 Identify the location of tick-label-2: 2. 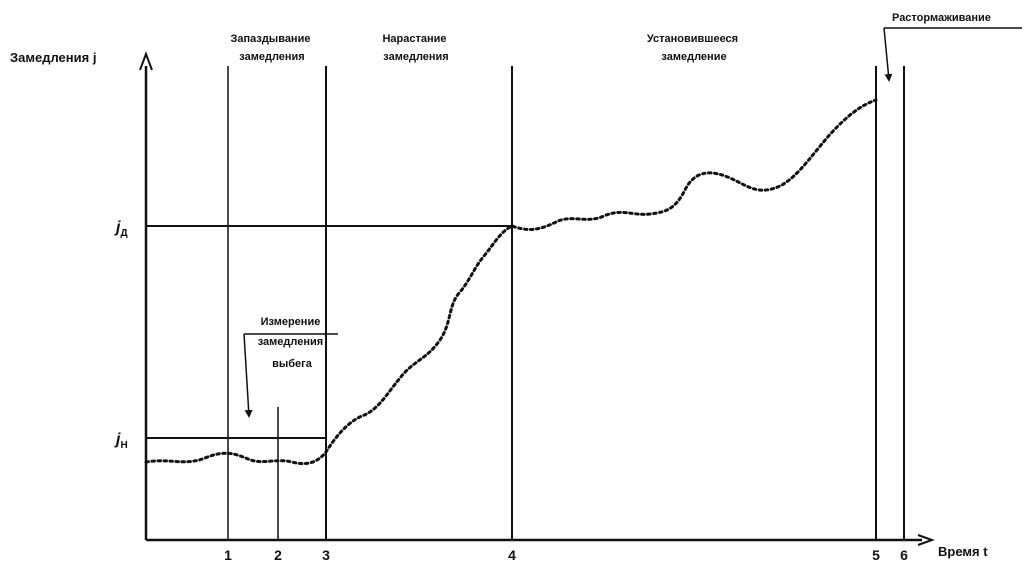
(278, 555).